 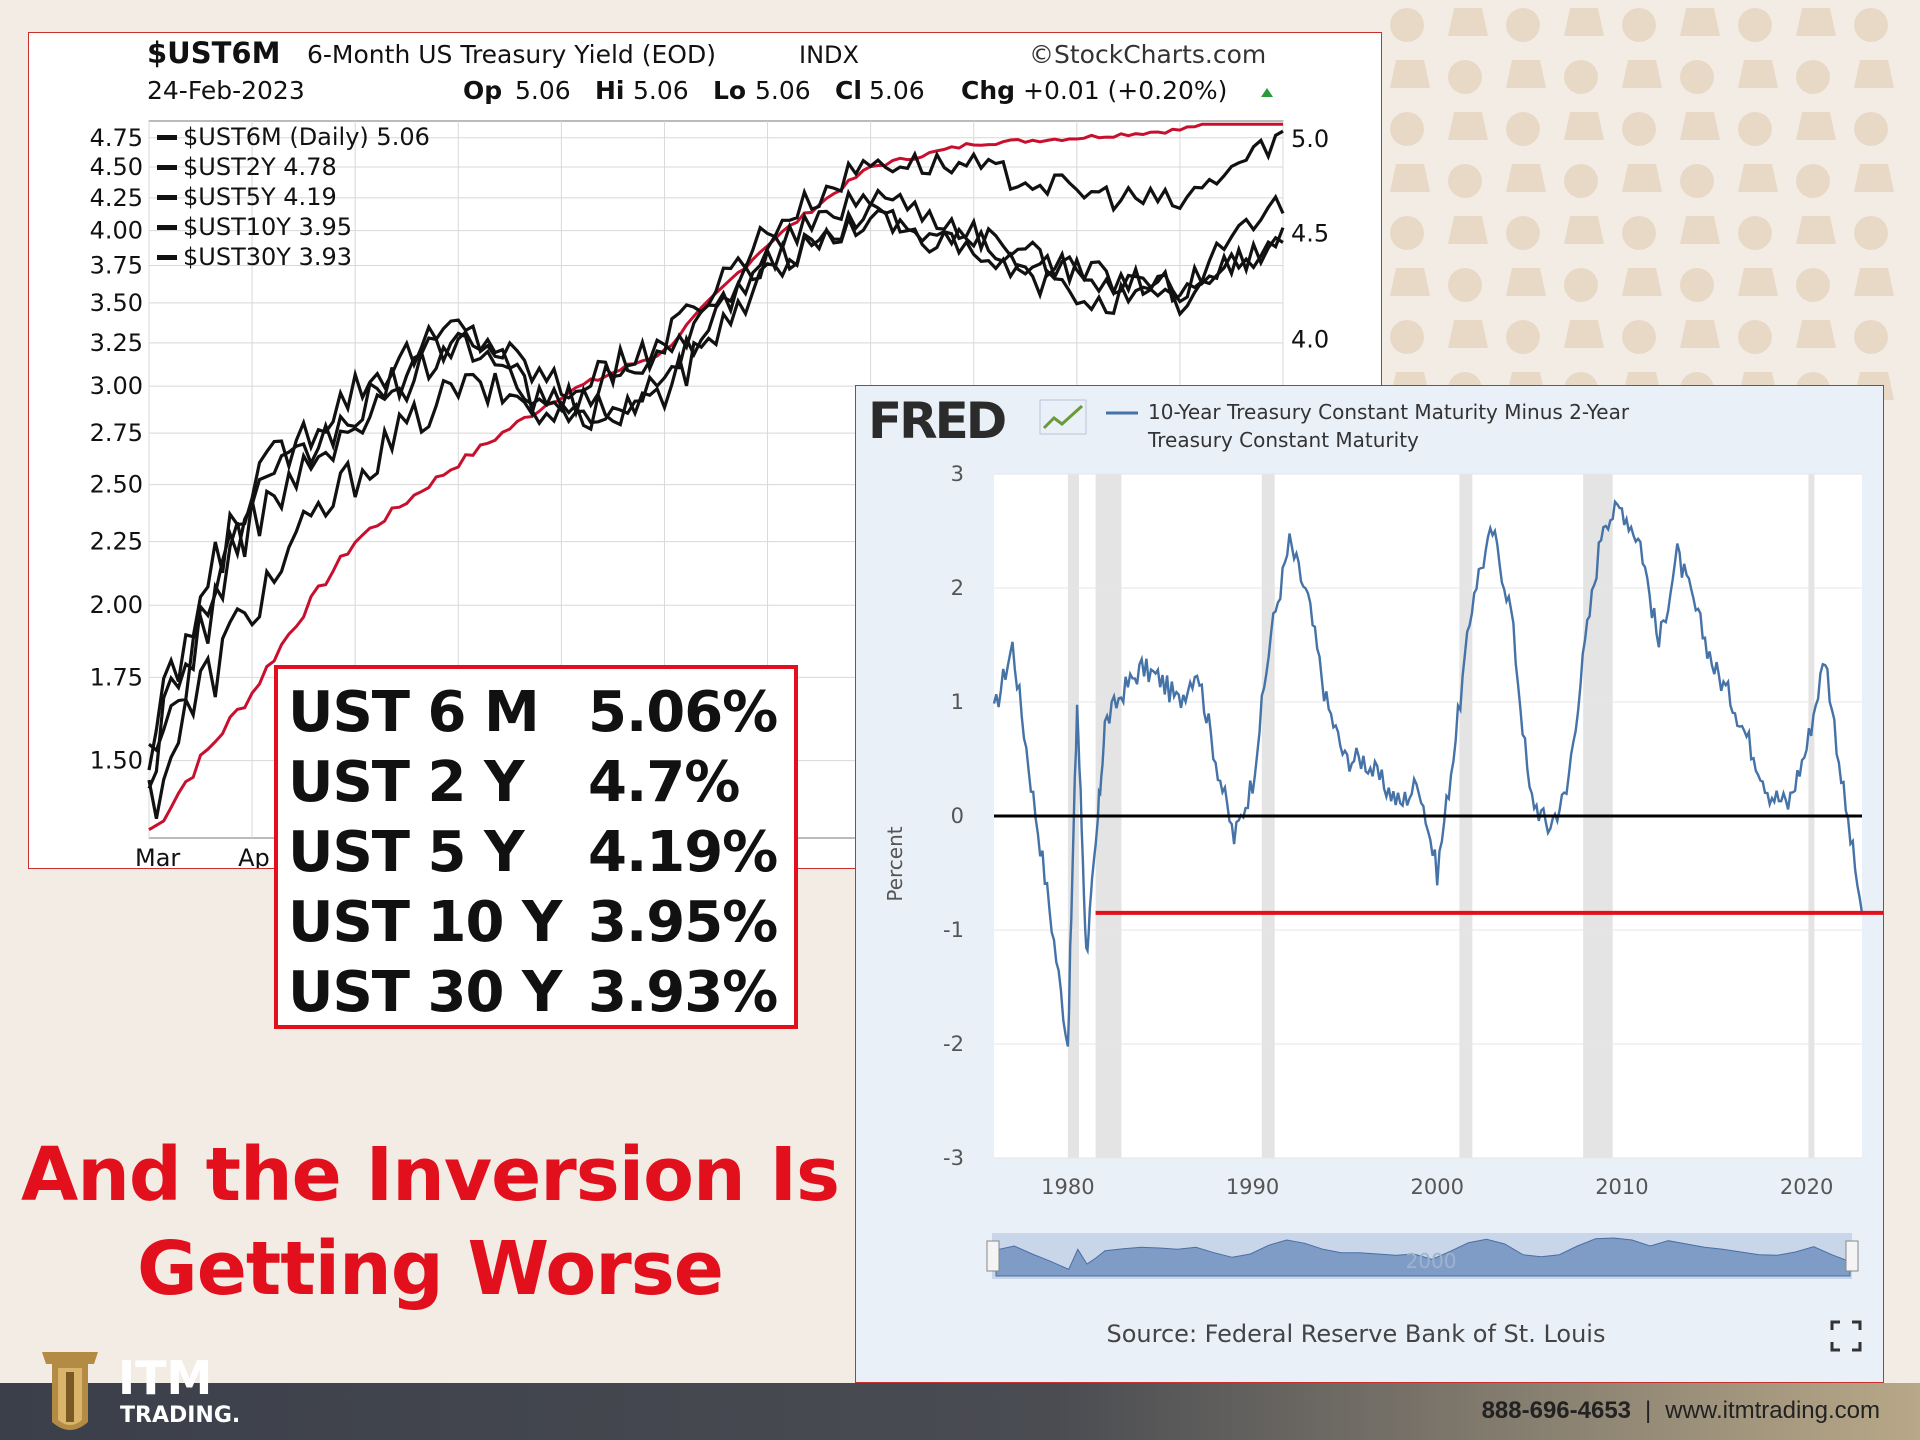 I want to click on stockcharts-brand: ©StockCharts.com, so click(x=1147, y=54).